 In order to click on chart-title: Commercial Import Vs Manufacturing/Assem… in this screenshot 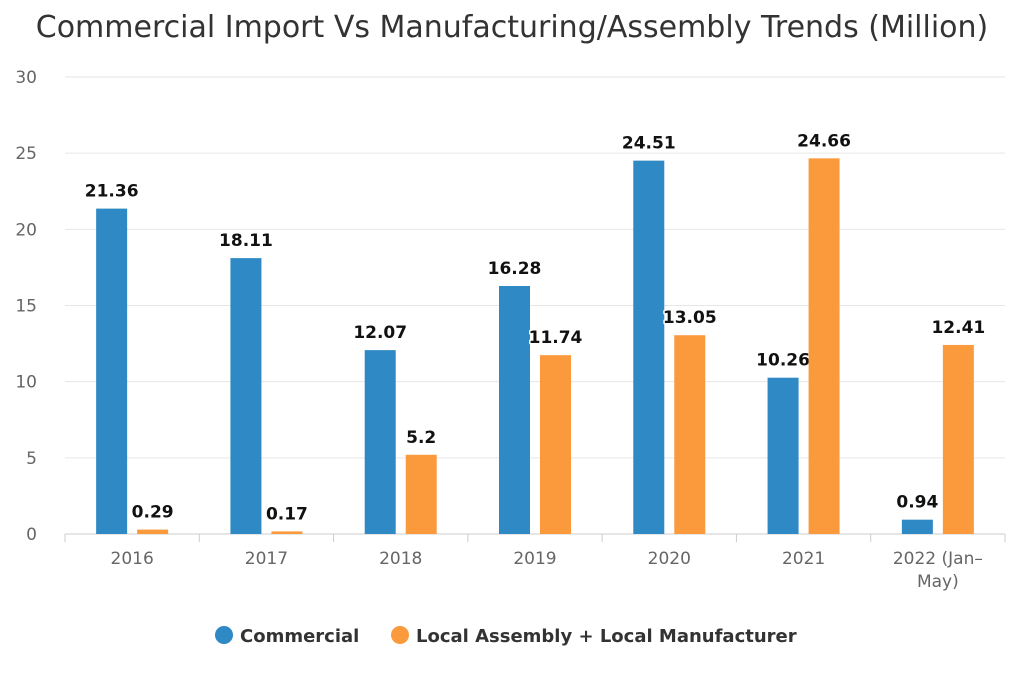, I will do `click(512, 27)`.